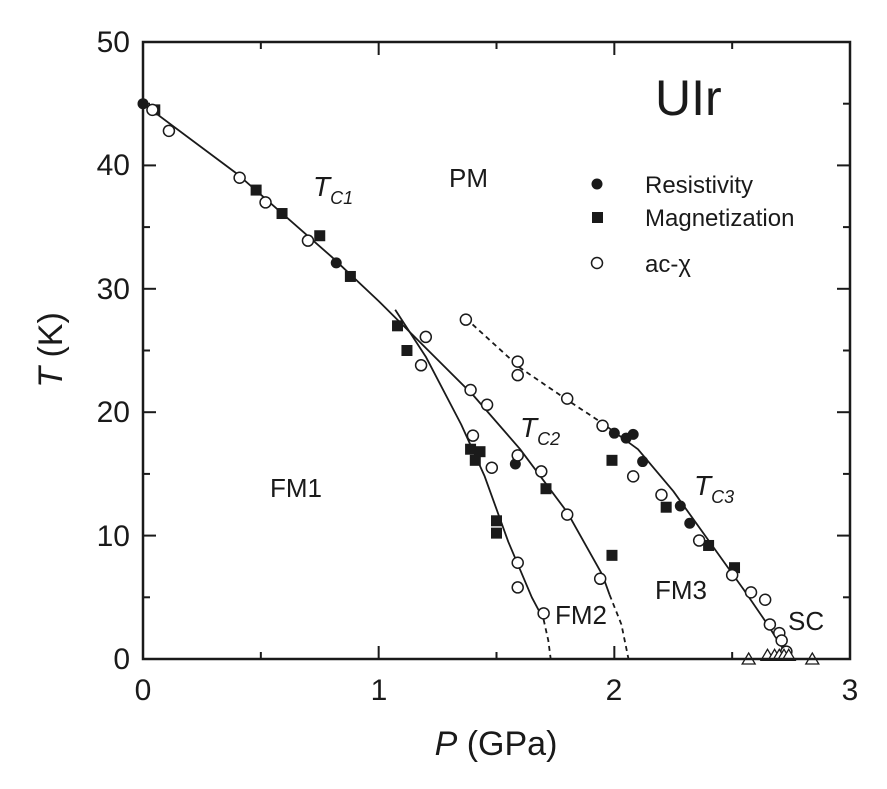 The image size is (887, 789). Describe the element at coordinates (548, 439) in the screenshot. I see `curve-label-tc2-sub: C2` at that location.